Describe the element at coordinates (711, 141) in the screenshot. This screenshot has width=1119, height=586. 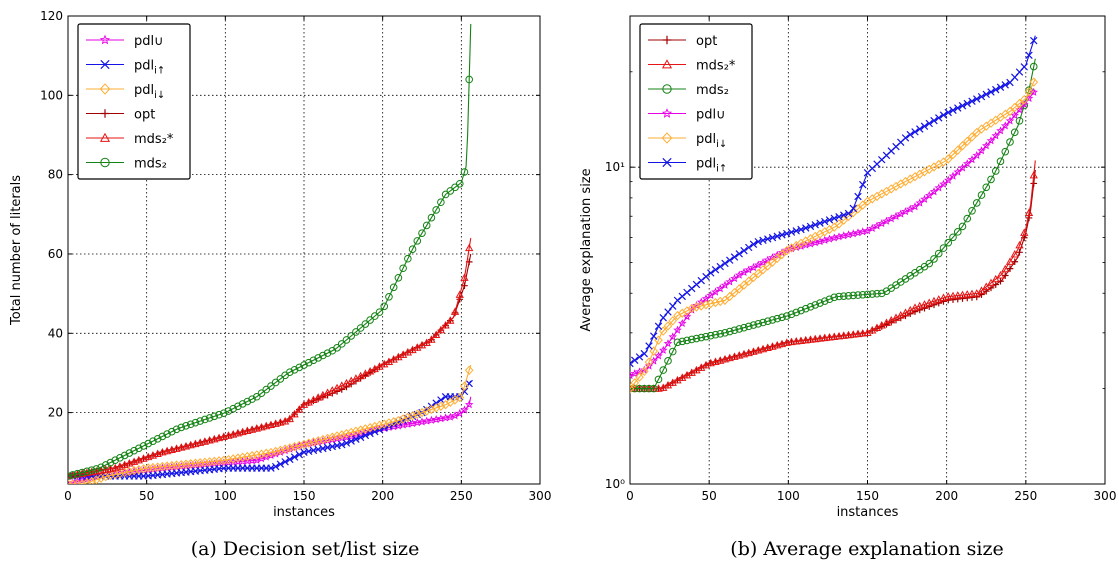
I see `legend-label: pdli↓` at that location.